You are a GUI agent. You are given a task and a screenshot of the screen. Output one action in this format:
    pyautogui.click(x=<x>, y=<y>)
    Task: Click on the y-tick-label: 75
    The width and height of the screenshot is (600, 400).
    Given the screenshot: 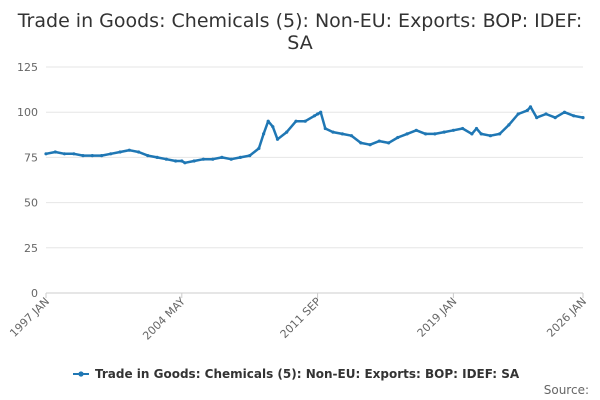 What is the action you would take?
    pyautogui.click(x=31, y=157)
    